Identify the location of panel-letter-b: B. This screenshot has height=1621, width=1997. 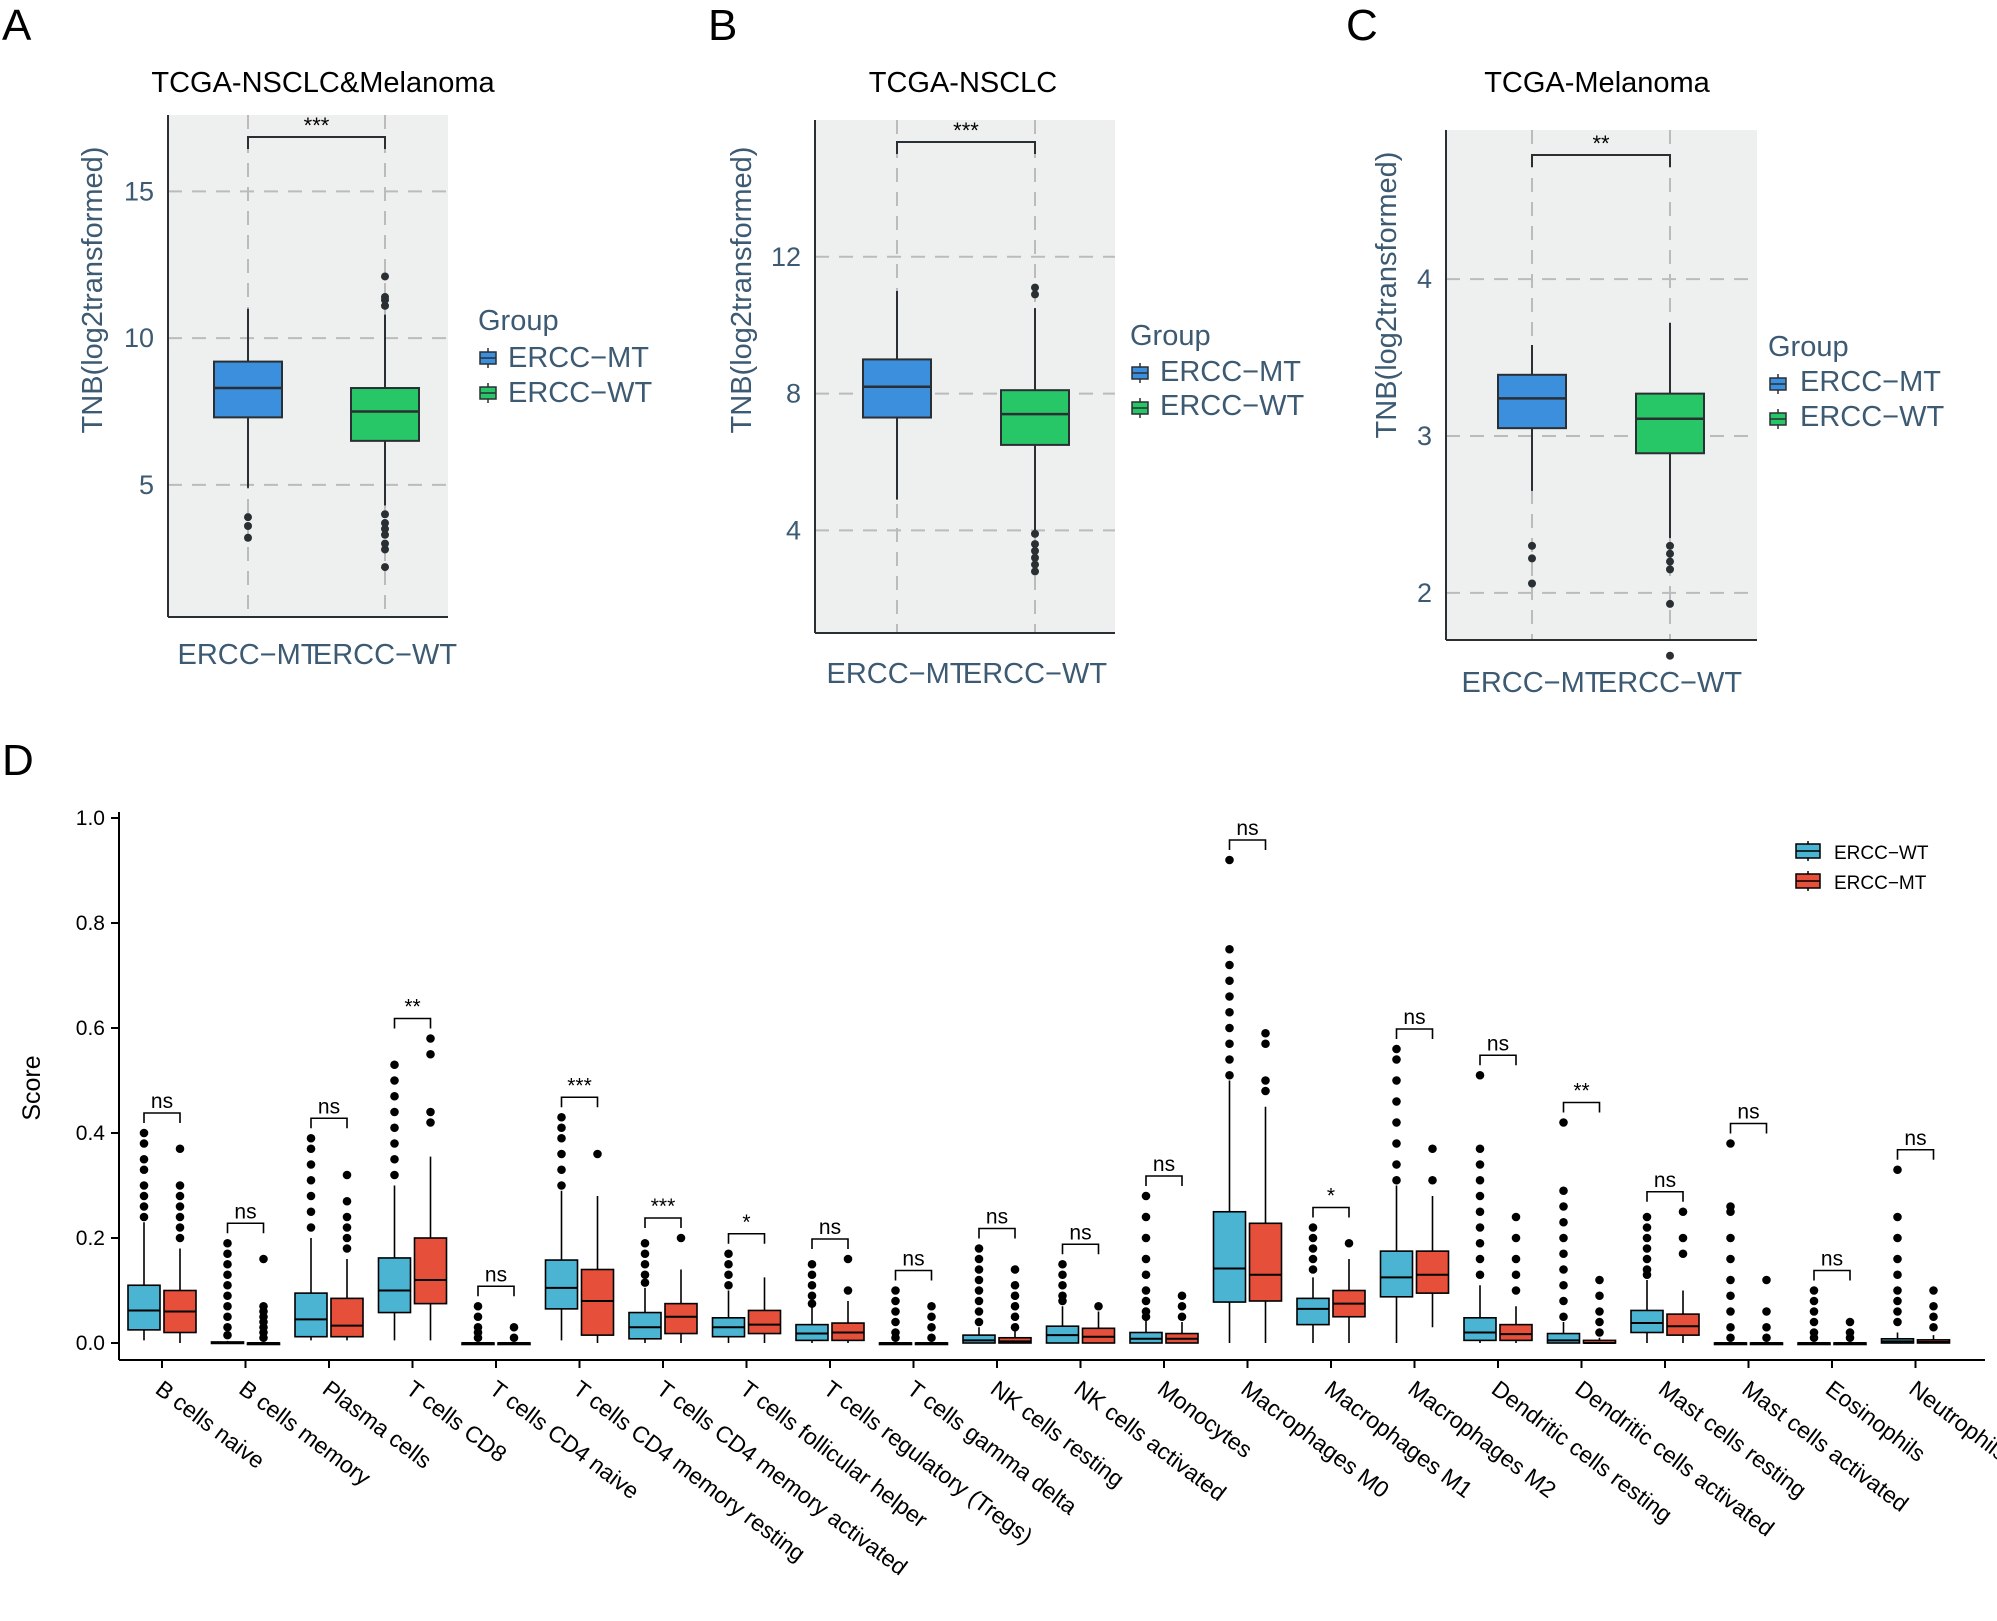
(722, 25).